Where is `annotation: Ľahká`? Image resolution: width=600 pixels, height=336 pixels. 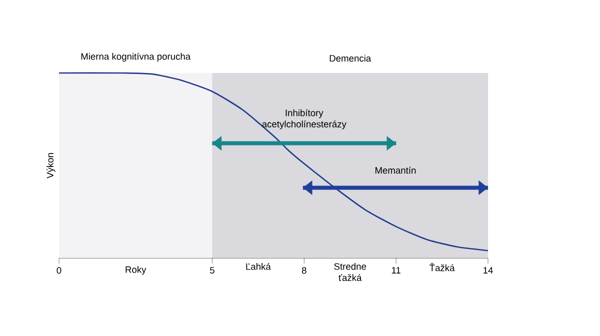
annotation: Ľahká is located at coordinates (258, 266).